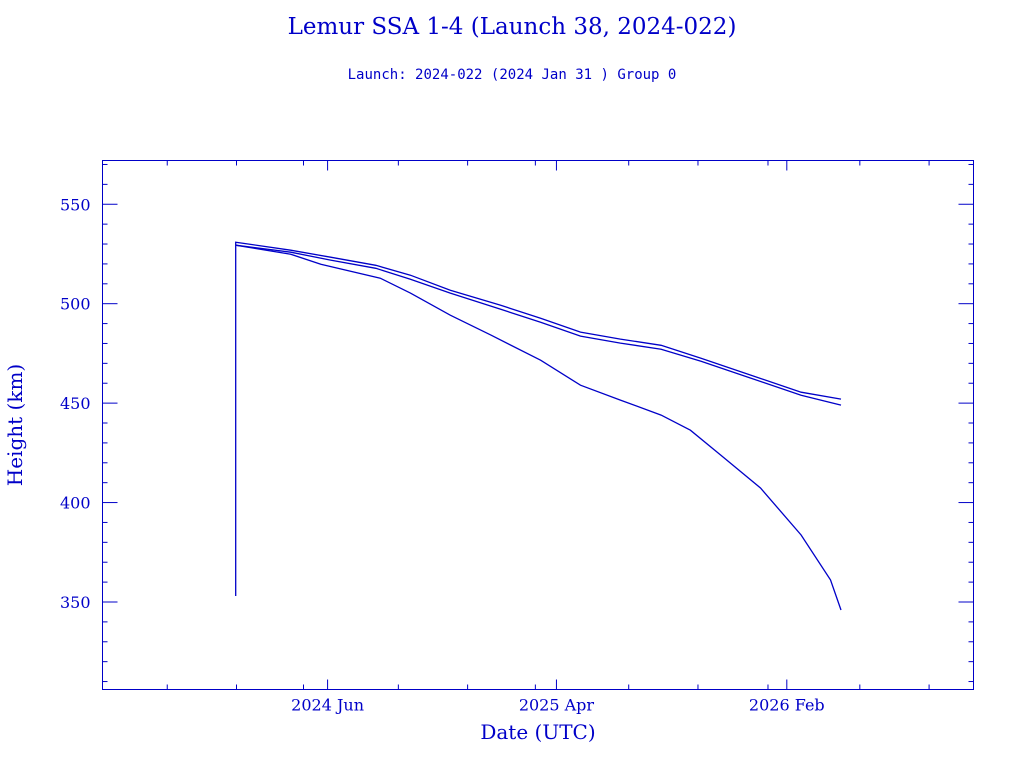  What do you see at coordinates (75, 304) in the screenshot?
I see `y-tick-label: 500` at bounding box center [75, 304].